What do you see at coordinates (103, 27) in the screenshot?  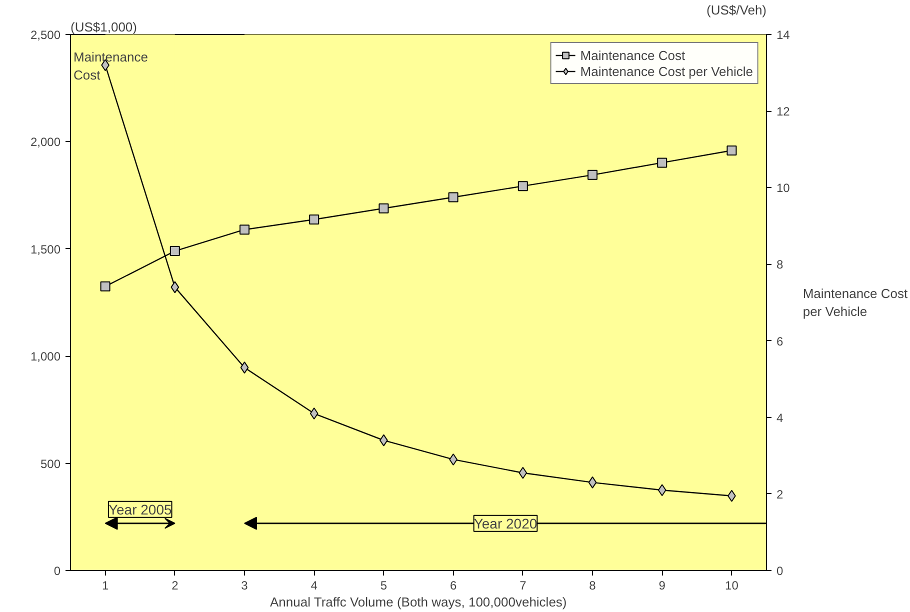 I see `annotation: (US$1,000)` at bounding box center [103, 27].